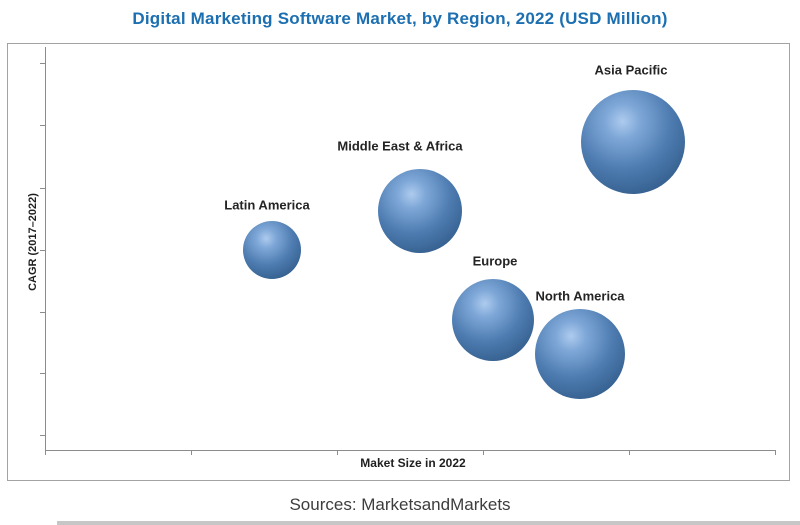 Image resolution: width=800 pixels, height=525 pixels. What do you see at coordinates (633, 142) in the screenshot?
I see `bubble-asia-pacific` at bounding box center [633, 142].